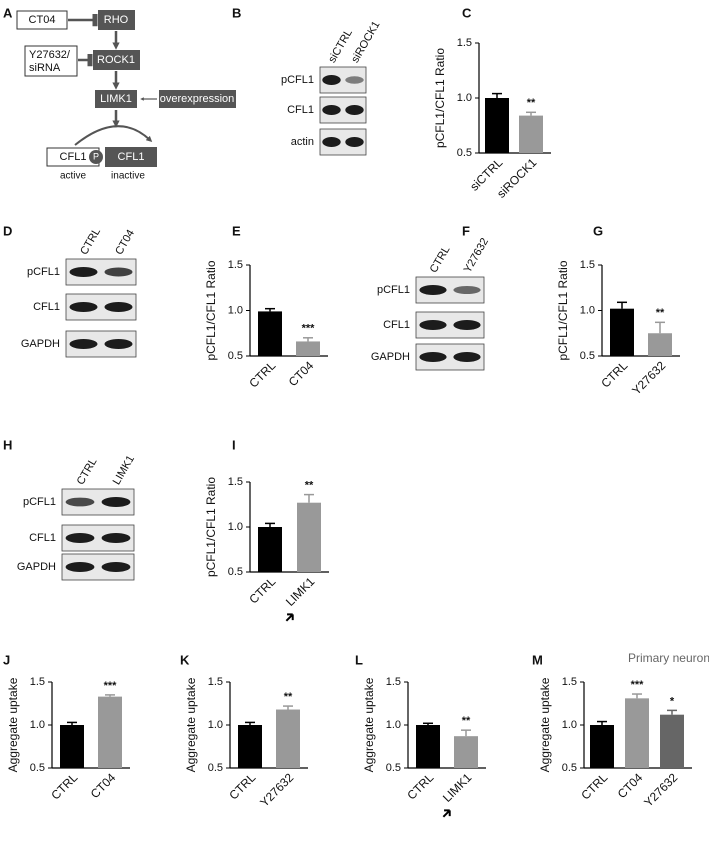  Describe the element at coordinates (301, 373) in the screenshot. I see `x-tick-label: CT04` at that location.